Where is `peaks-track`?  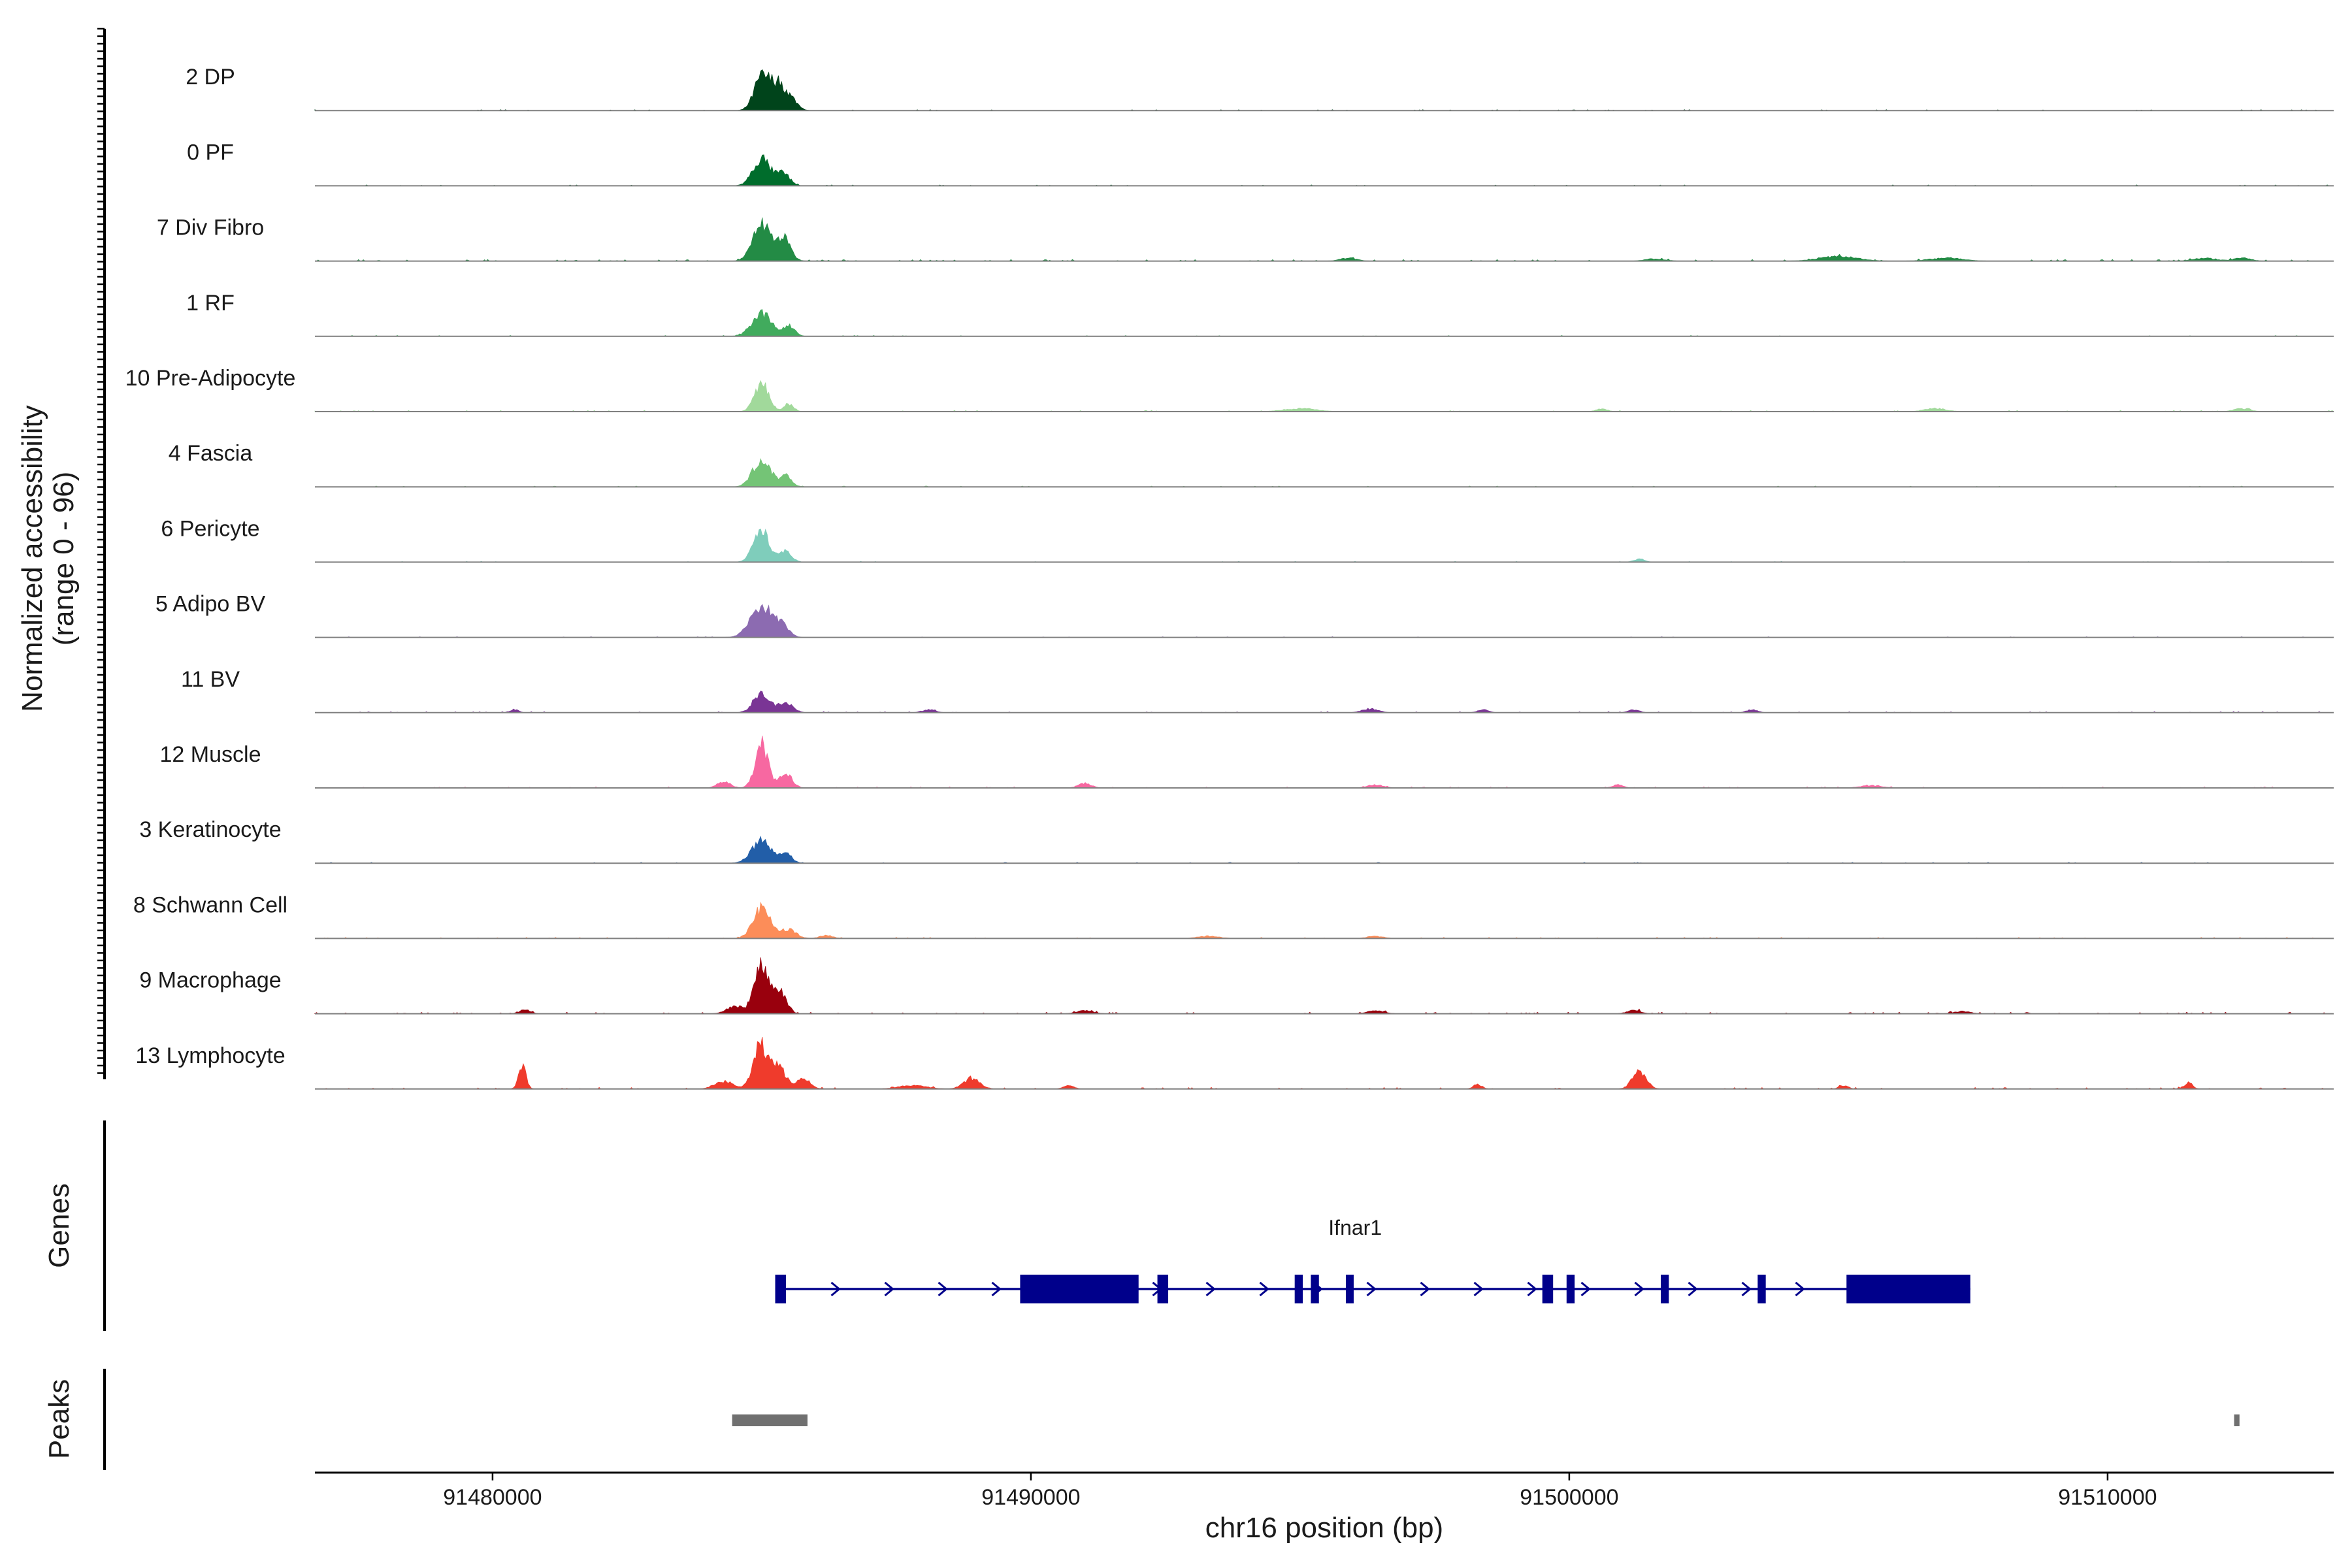
peaks-track is located at coordinates (1486, 1420).